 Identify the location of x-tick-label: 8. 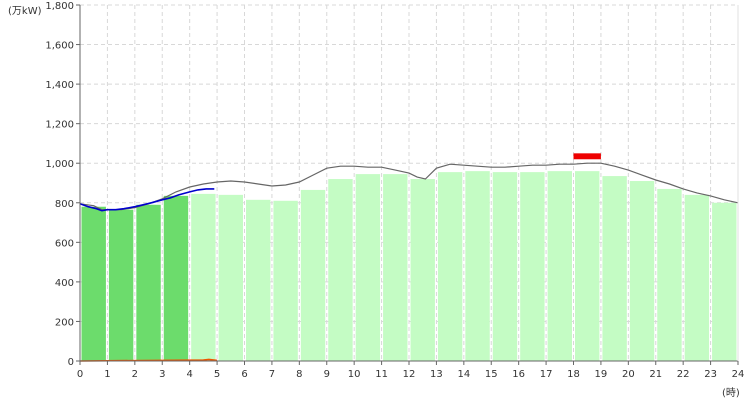
(299, 374).